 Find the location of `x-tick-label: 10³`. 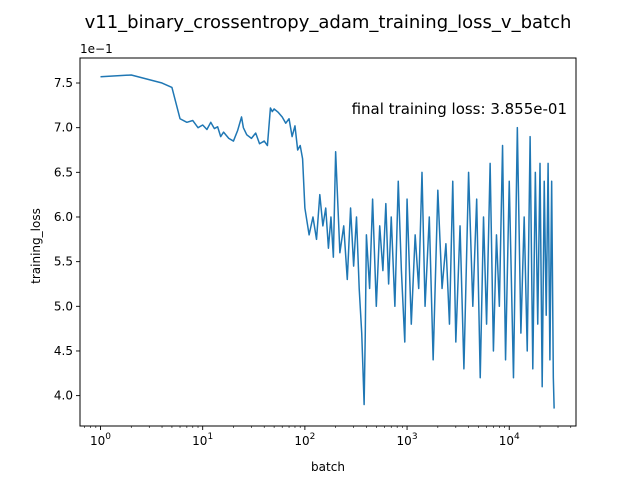

x-tick-label: 10³ is located at coordinates (407, 440).